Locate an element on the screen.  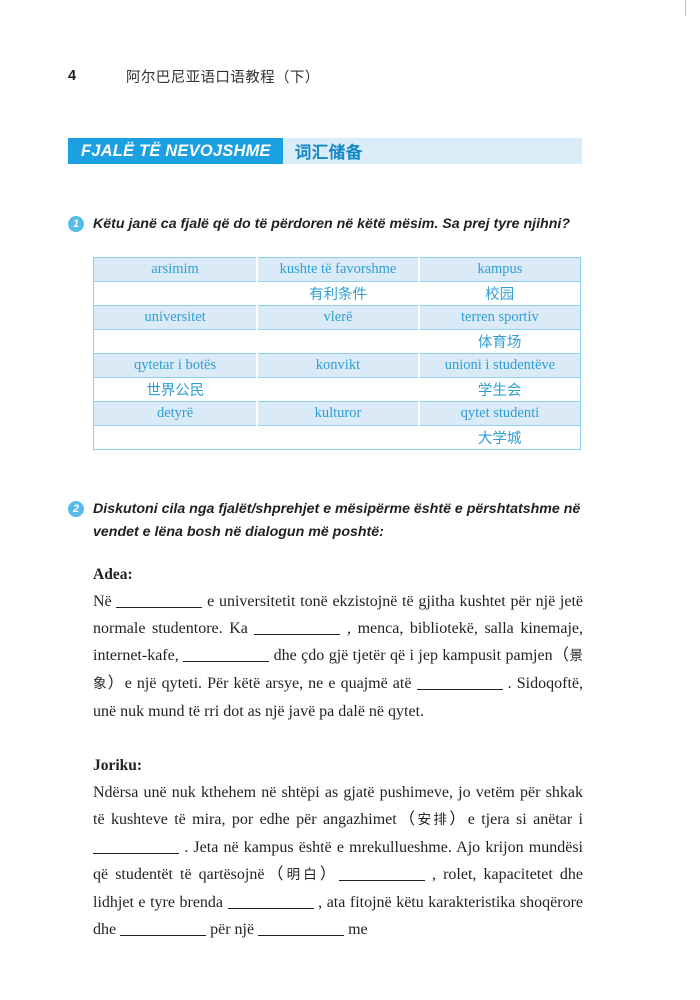
joriku-chinese-gloss: 明白 is located at coordinates (303, 875).